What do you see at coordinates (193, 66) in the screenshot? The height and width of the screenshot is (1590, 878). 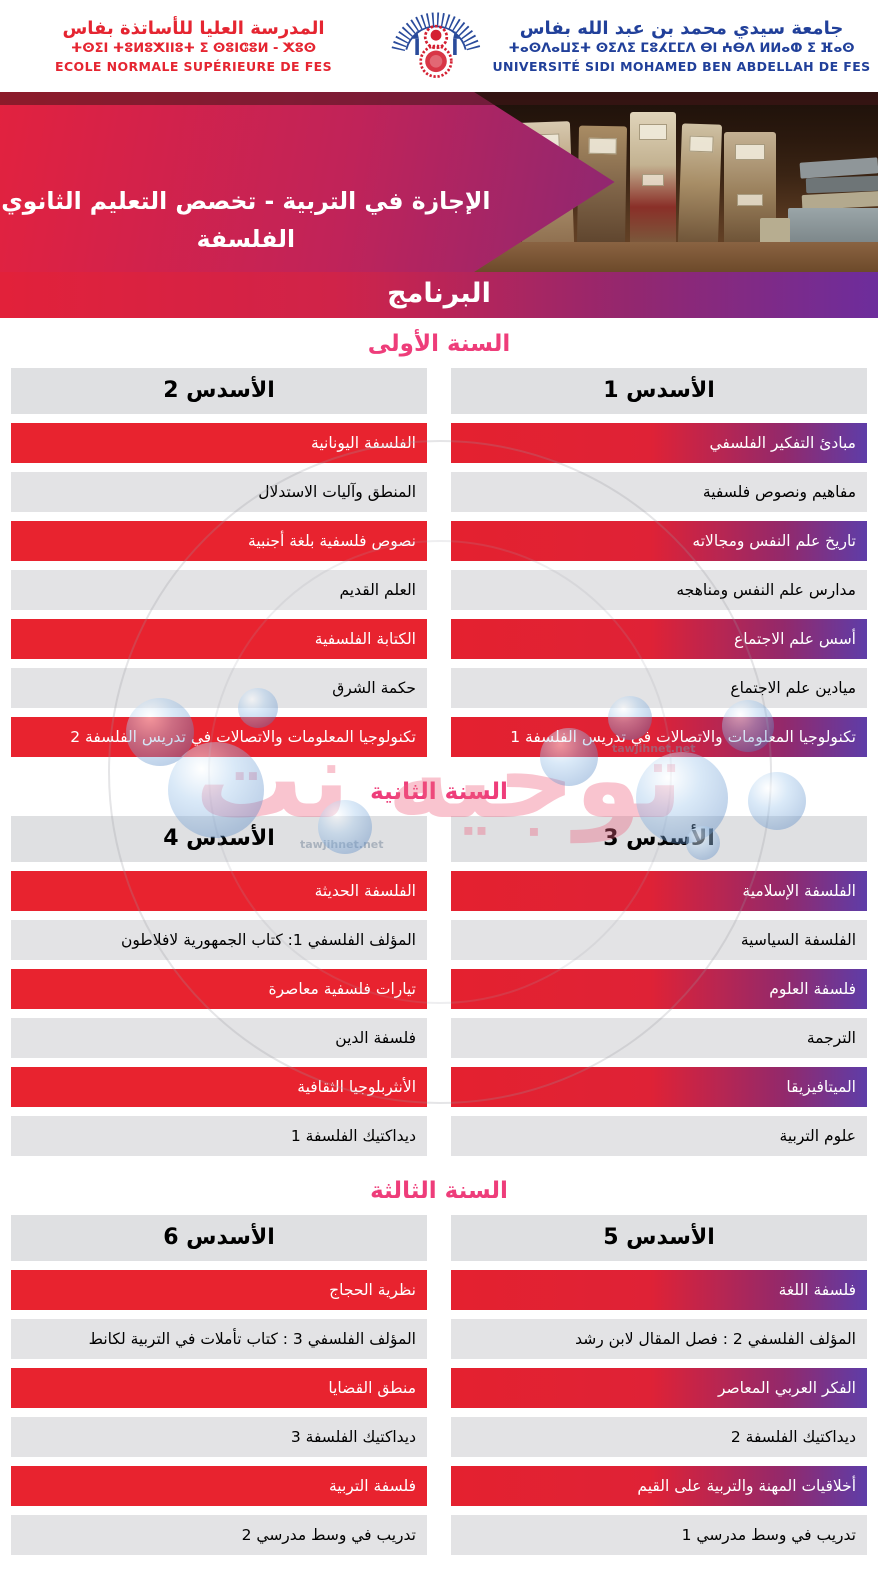 I see `ens-french-name: ECOLE NORMALE SUPÉRIEURE DE FES` at bounding box center [193, 66].